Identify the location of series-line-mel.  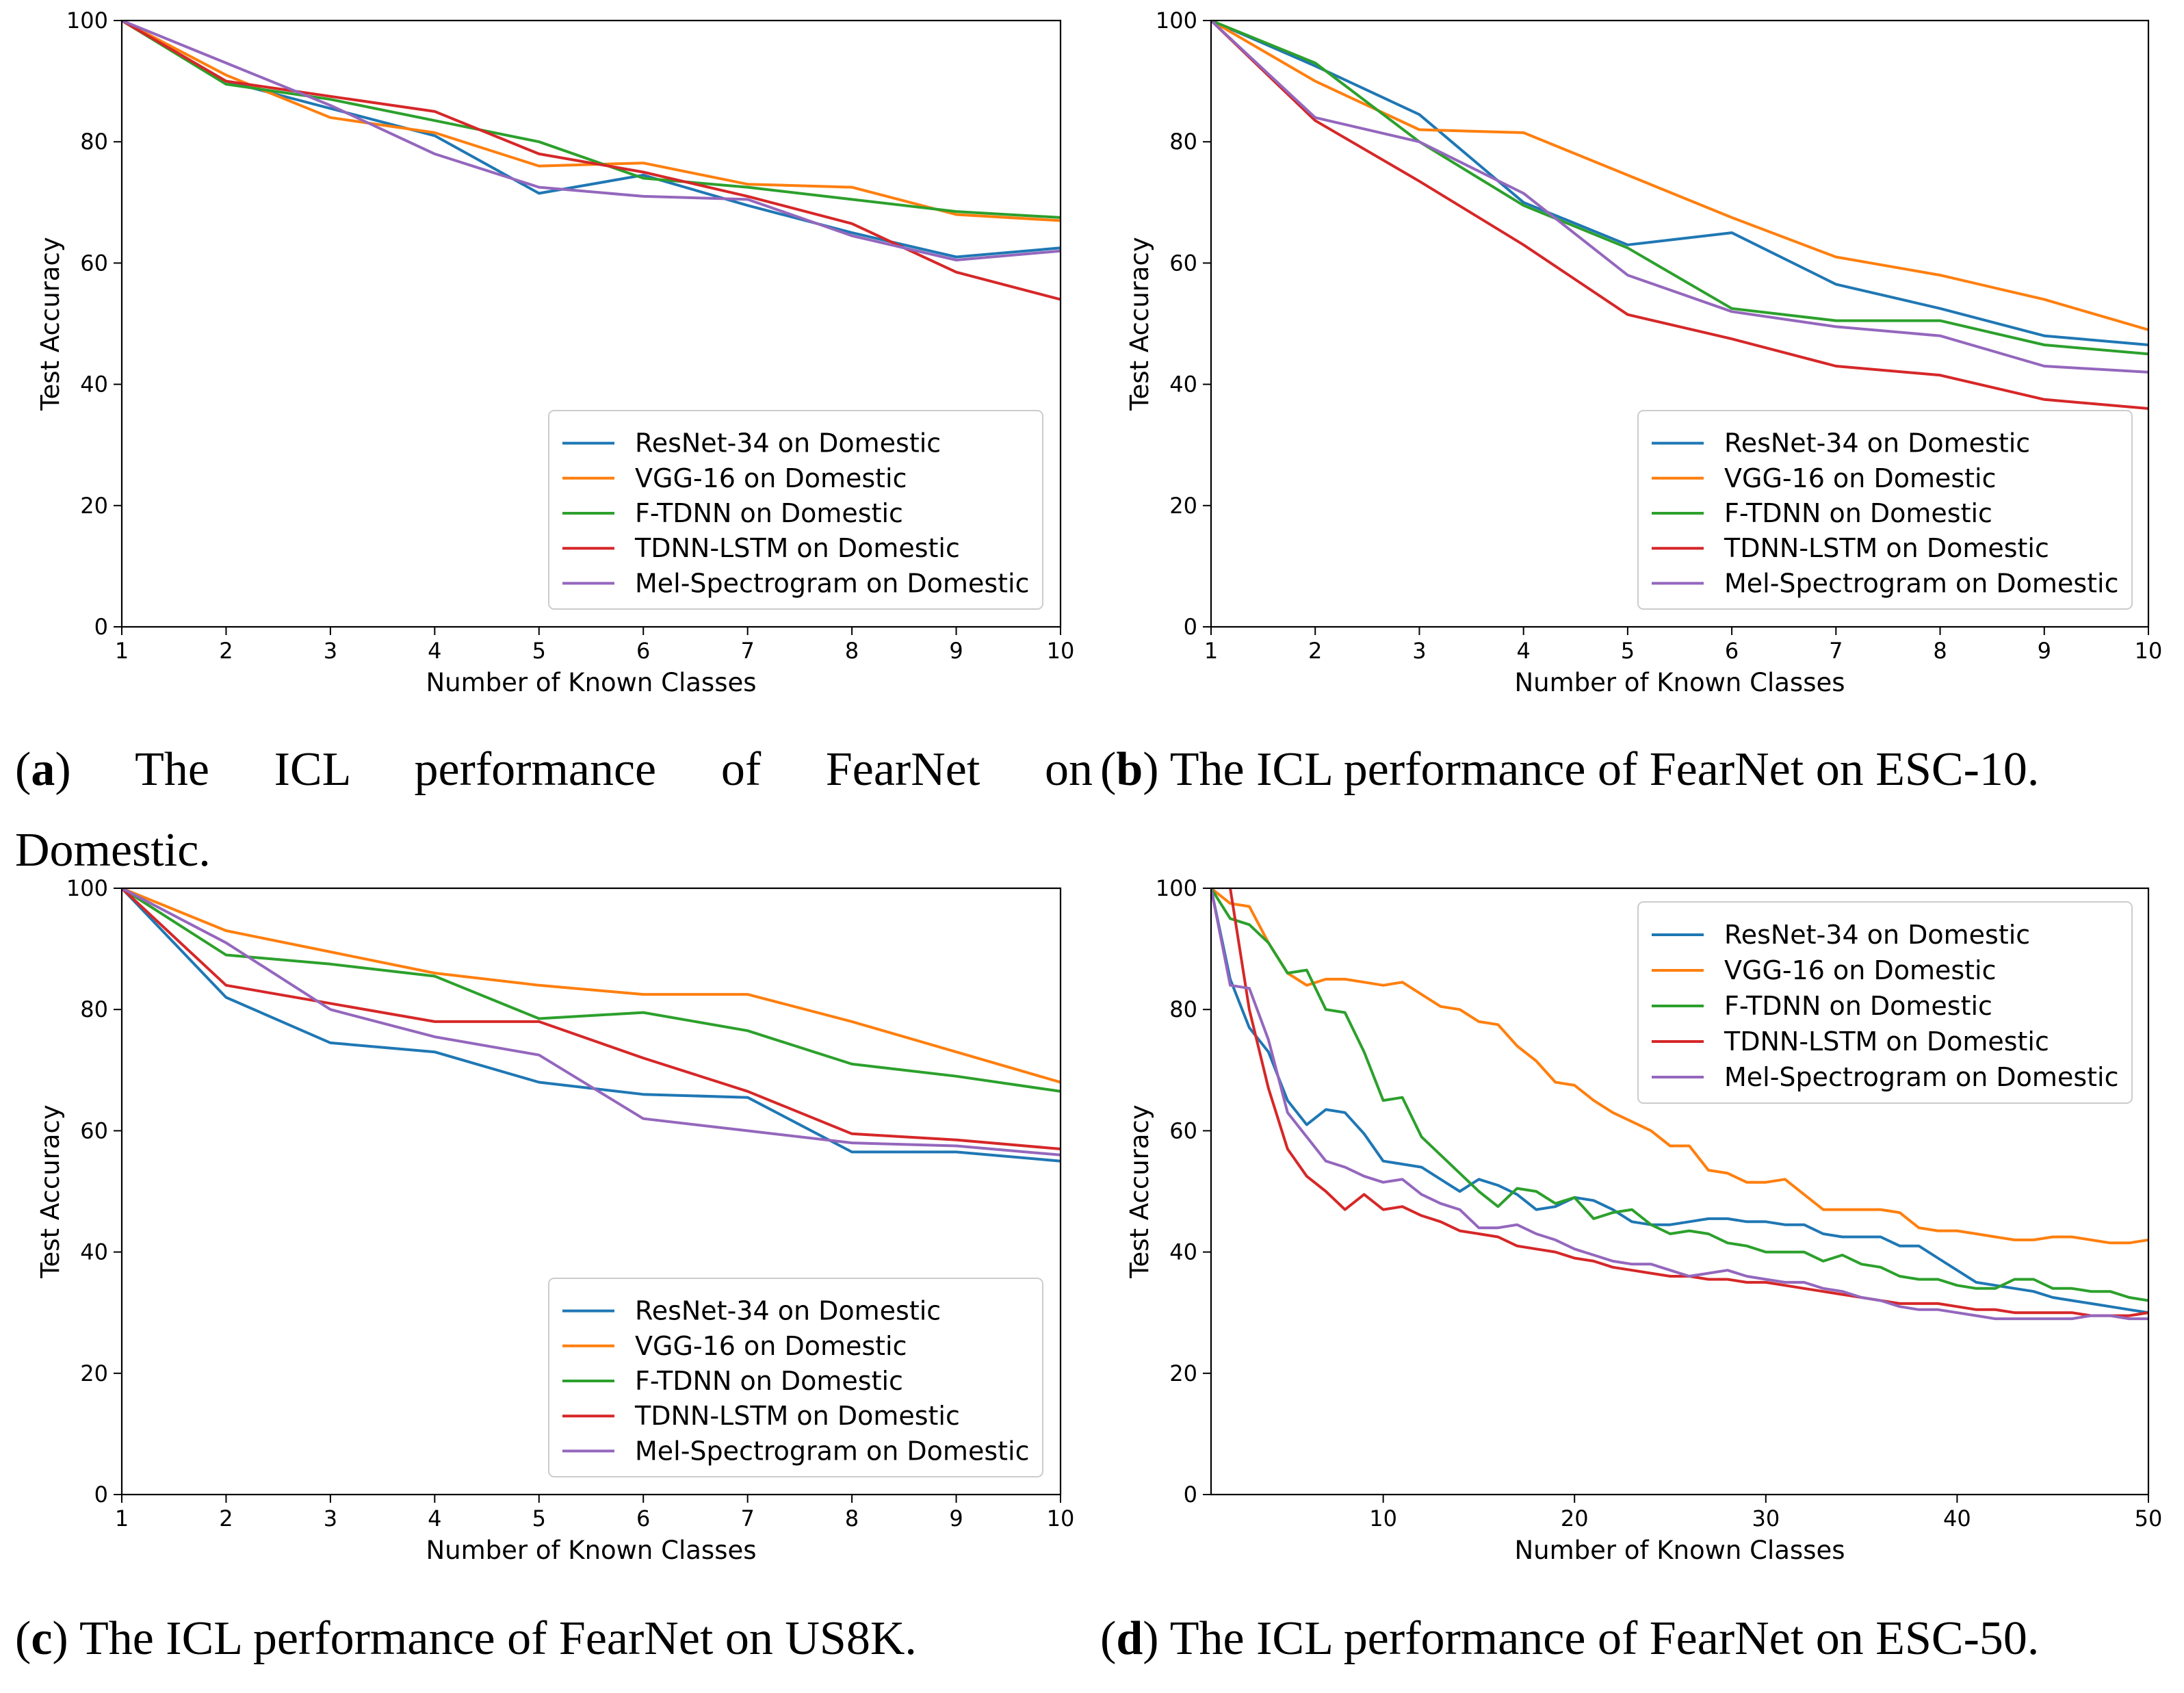
(1679, 1105).